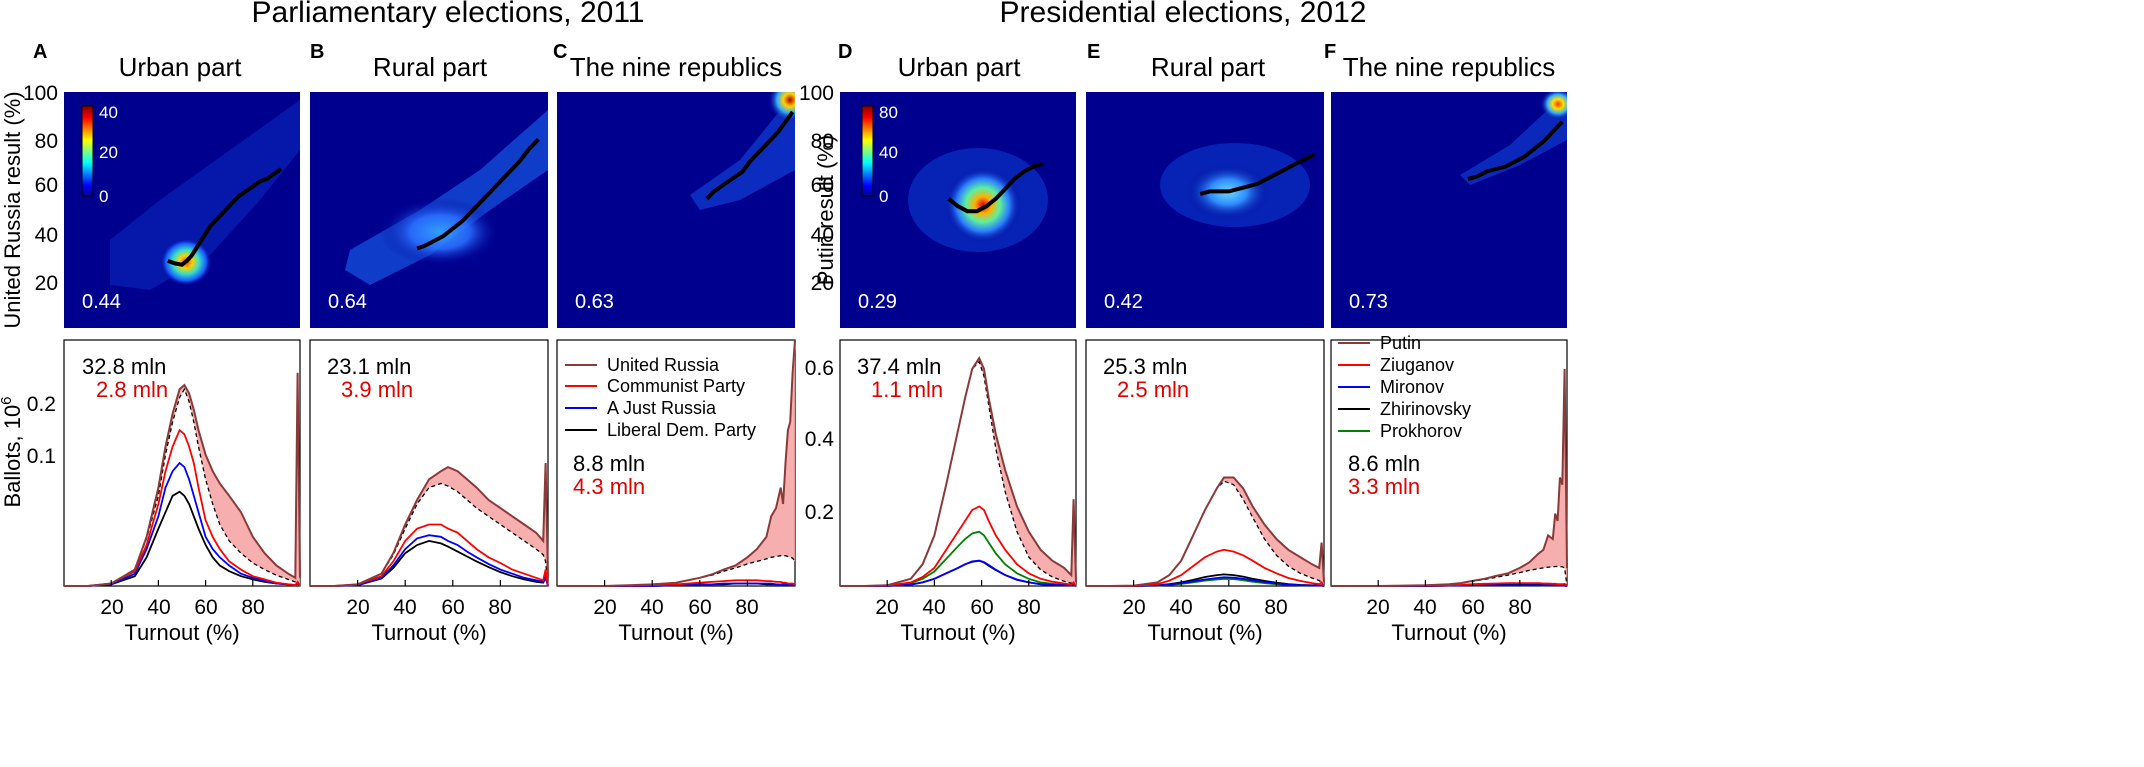 This screenshot has width=2144, height=767. I want to click on ballots-y-axis-right: 0.6 0.4 0.2, so click(820, 440).